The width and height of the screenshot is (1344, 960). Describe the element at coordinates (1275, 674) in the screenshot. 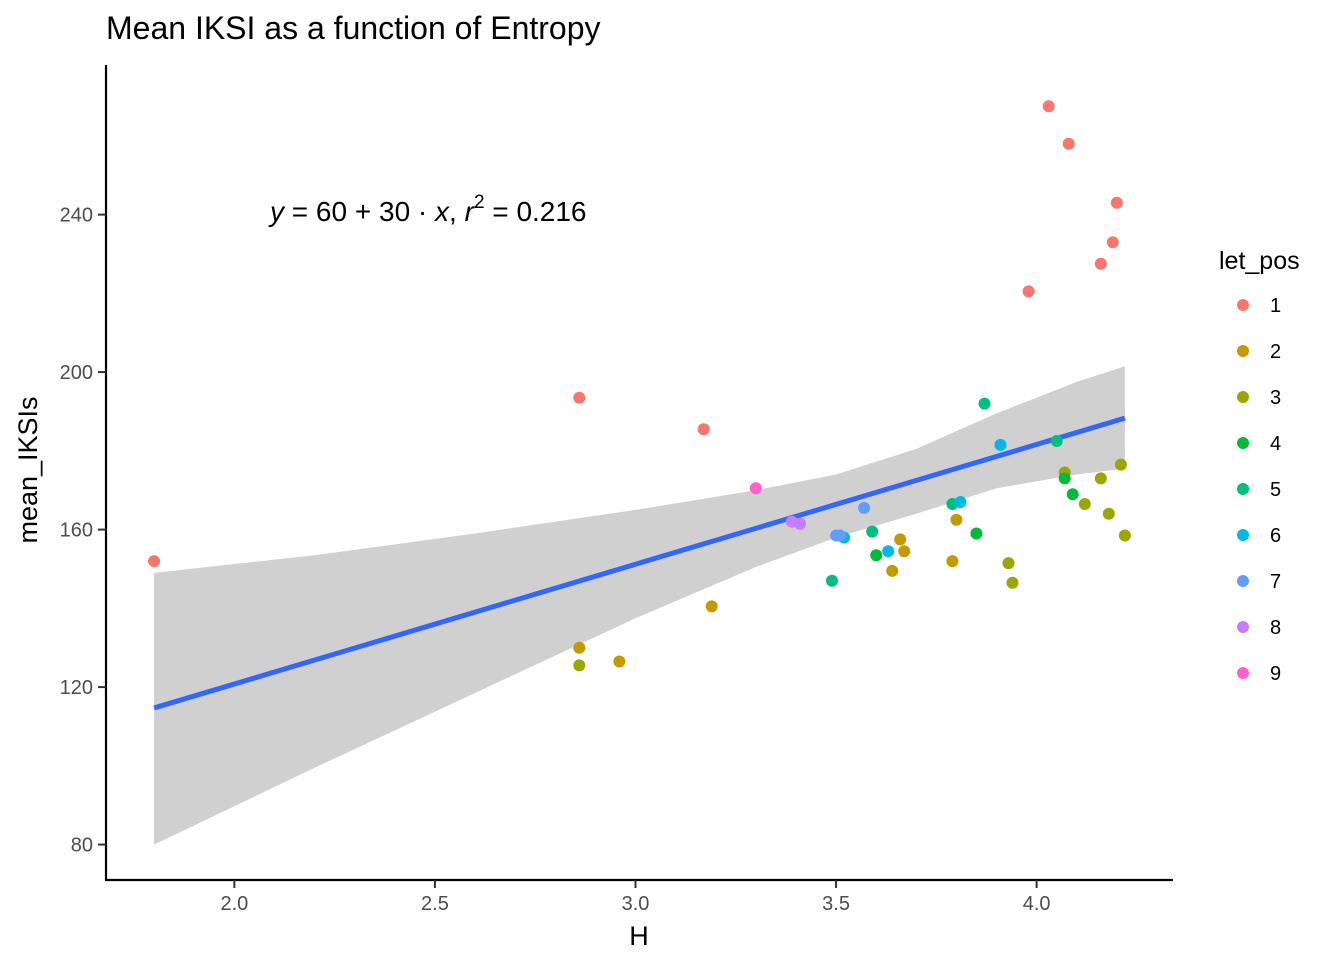

I see `legend-label-9: 9` at that location.